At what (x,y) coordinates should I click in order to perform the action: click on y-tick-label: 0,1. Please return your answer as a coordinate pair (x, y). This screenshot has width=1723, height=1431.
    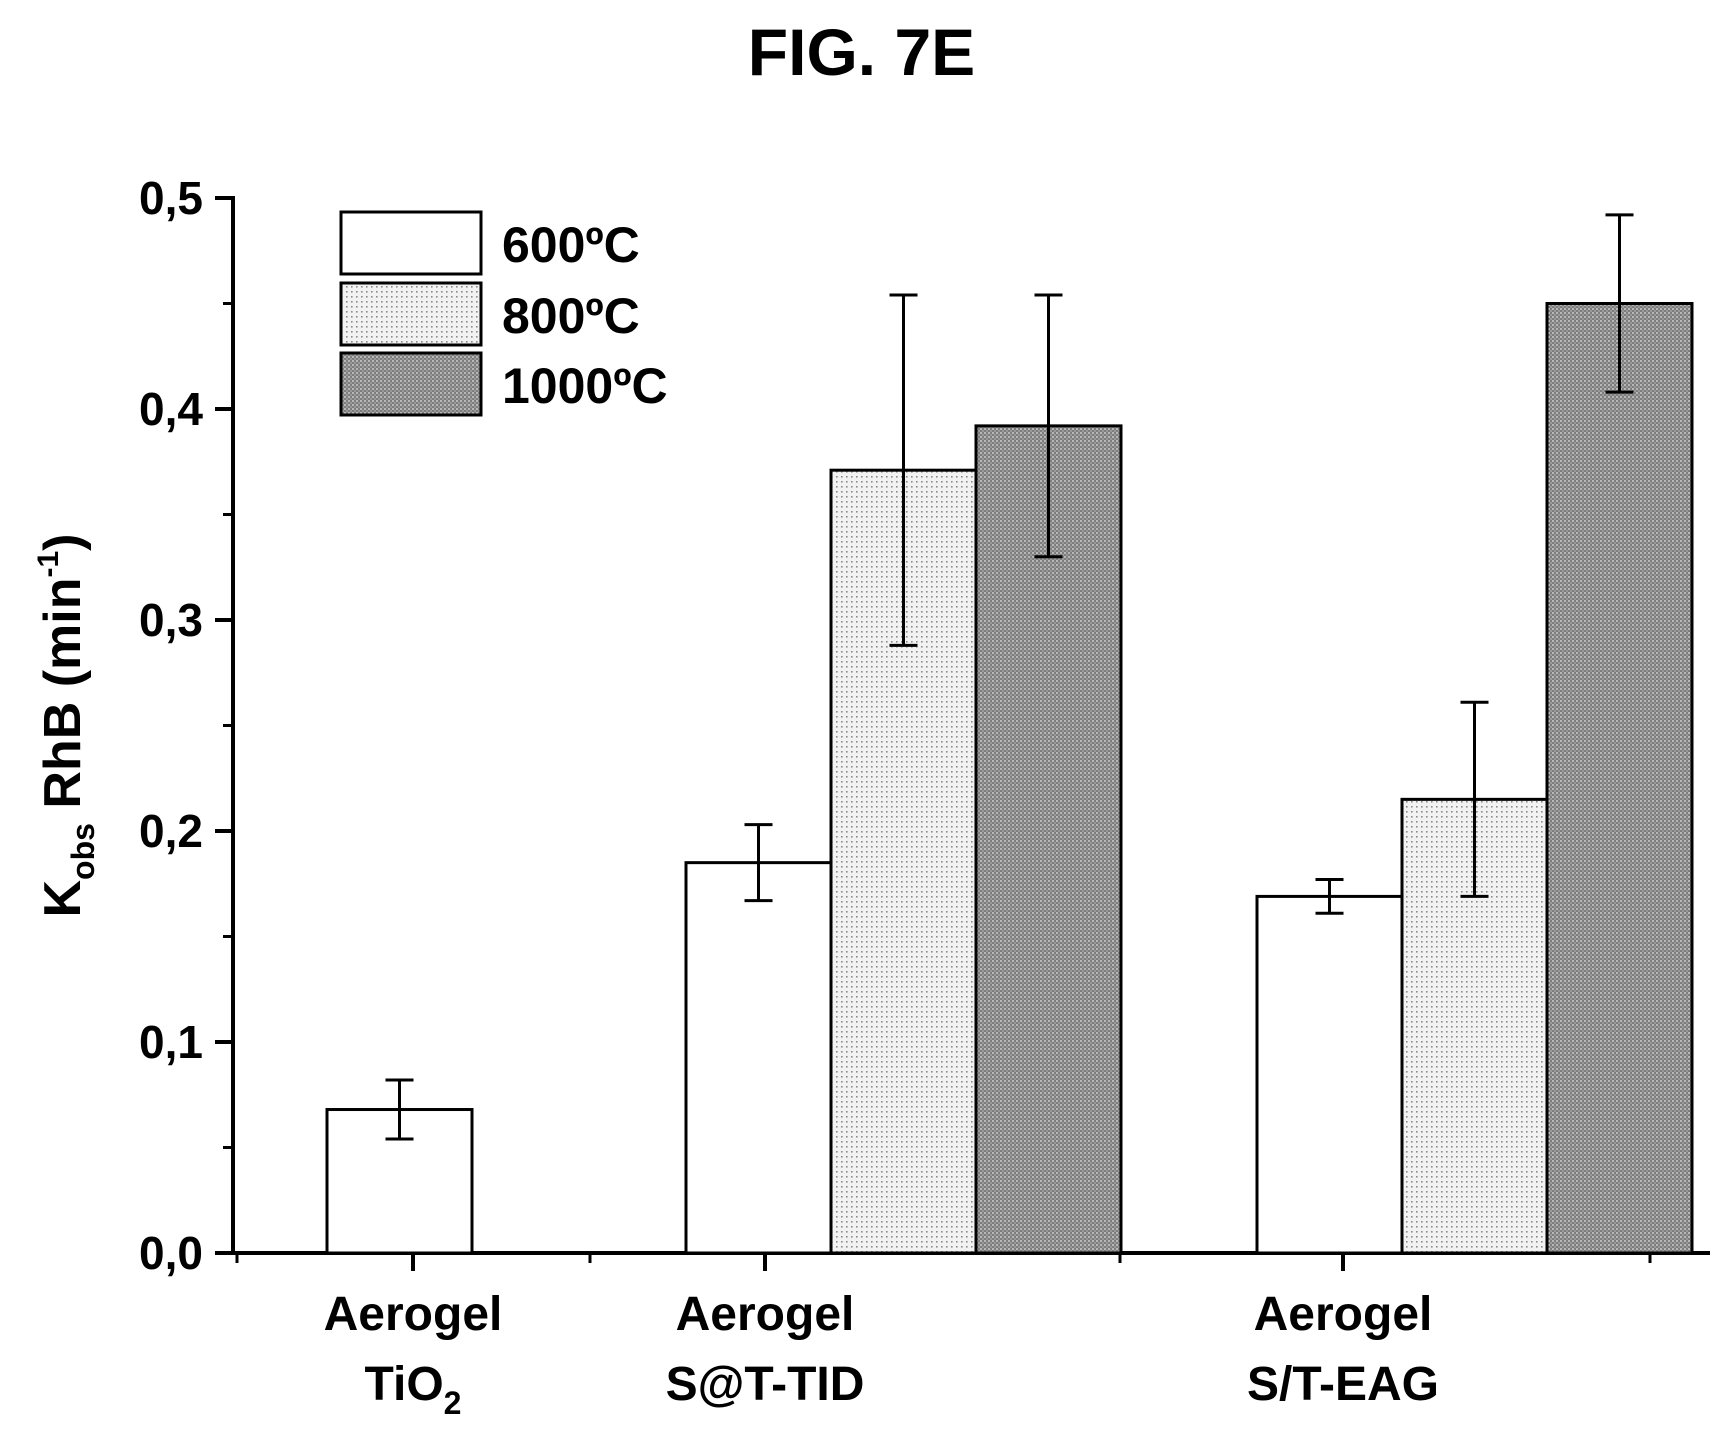
    Looking at the image, I should click on (171, 1042).